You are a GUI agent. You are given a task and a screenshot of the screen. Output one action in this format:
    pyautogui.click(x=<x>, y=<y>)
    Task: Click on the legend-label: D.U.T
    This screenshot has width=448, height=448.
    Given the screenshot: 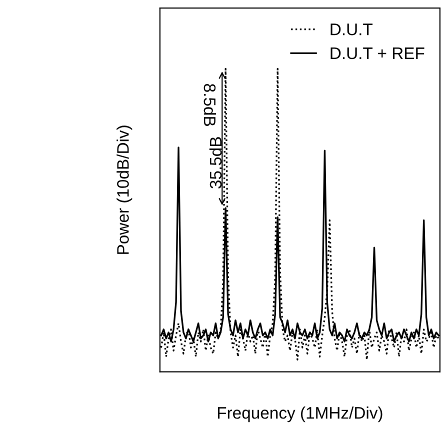 What is the action you would take?
    pyautogui.click(x=351, y=30)
    